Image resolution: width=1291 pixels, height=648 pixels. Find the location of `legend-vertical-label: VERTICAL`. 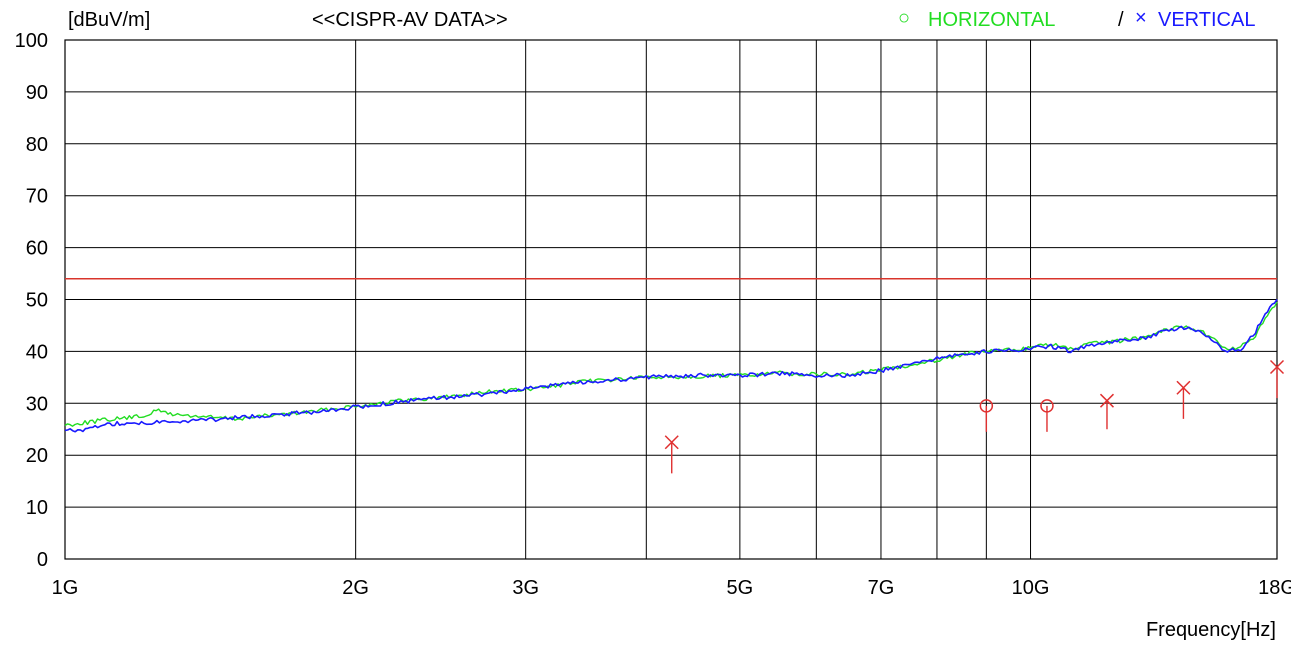

legend-vertical-label: VERTICAL is located at coordinates (1206, 20).